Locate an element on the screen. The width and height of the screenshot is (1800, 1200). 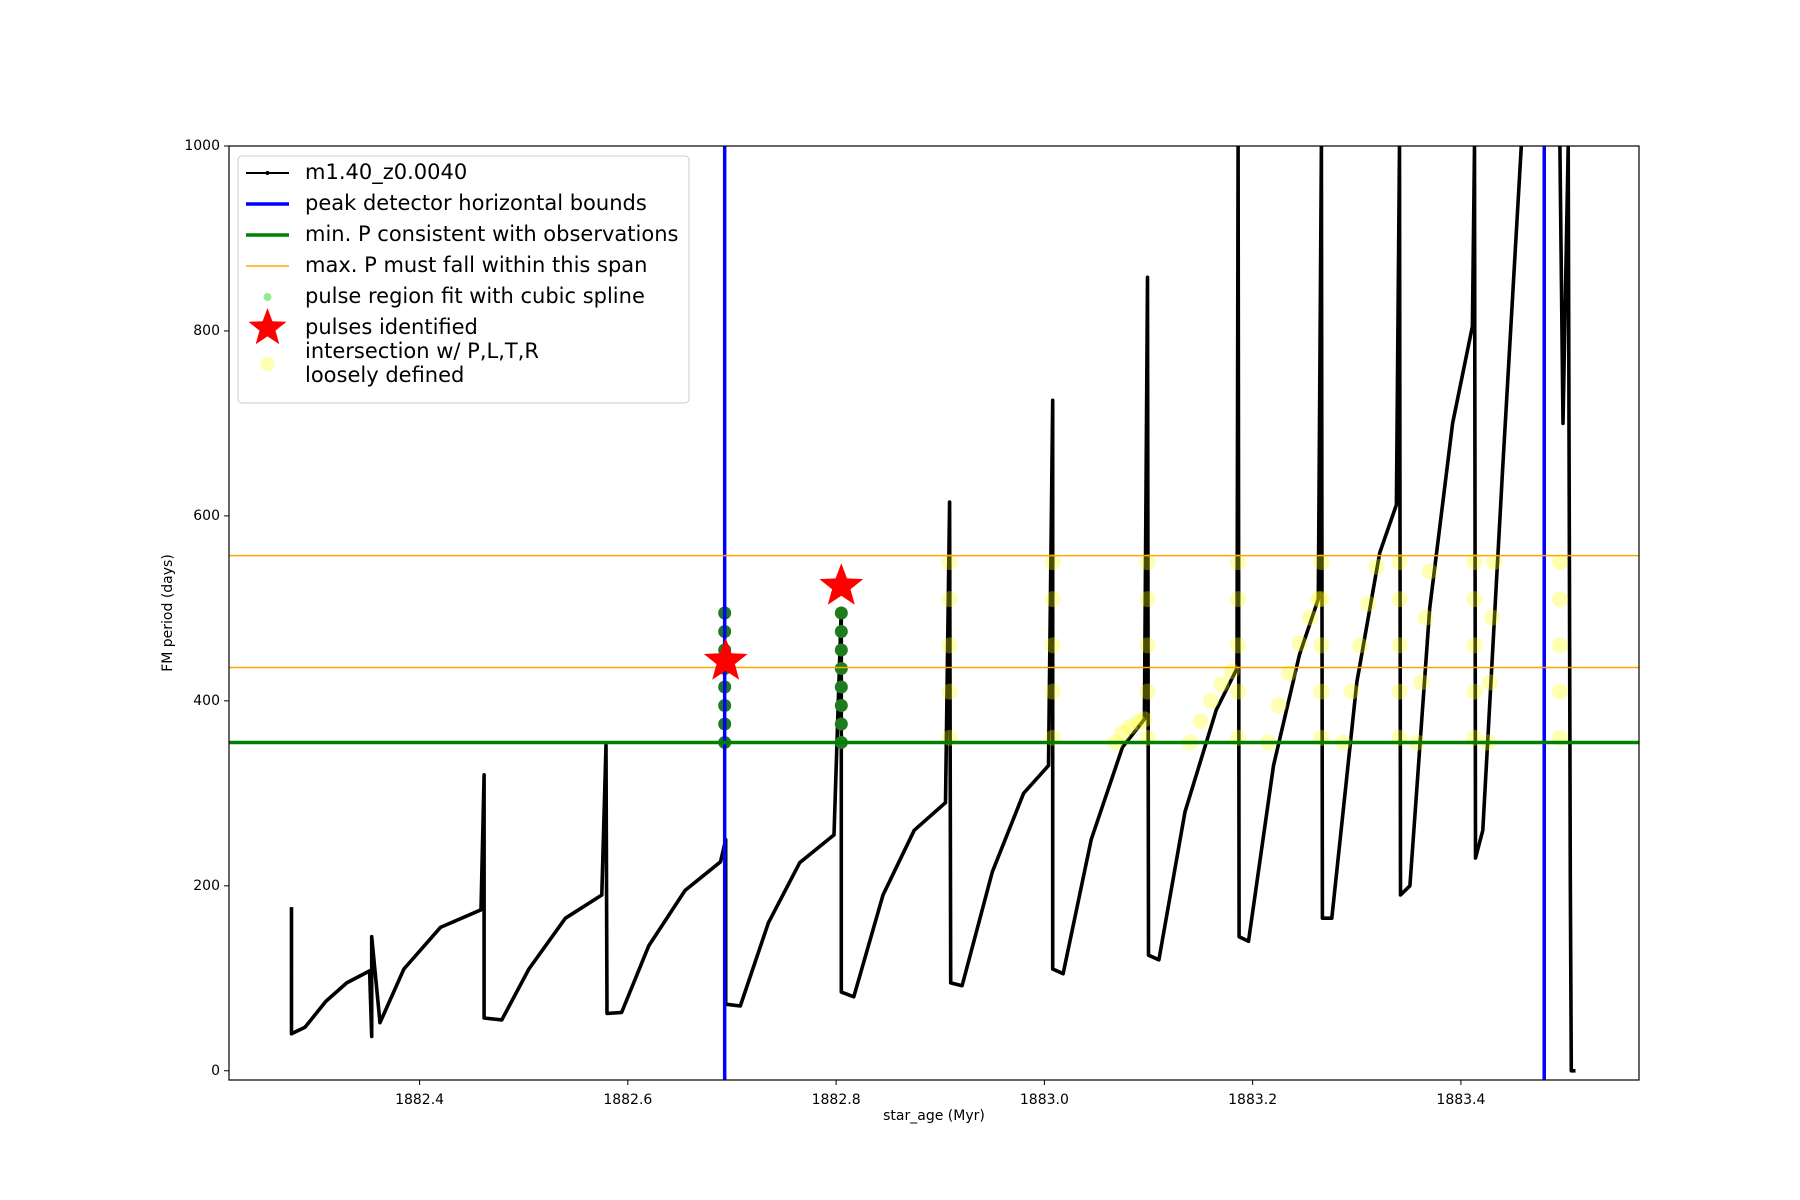
x-tick-label: 1882.6 is located at coordinates (627, 1100).